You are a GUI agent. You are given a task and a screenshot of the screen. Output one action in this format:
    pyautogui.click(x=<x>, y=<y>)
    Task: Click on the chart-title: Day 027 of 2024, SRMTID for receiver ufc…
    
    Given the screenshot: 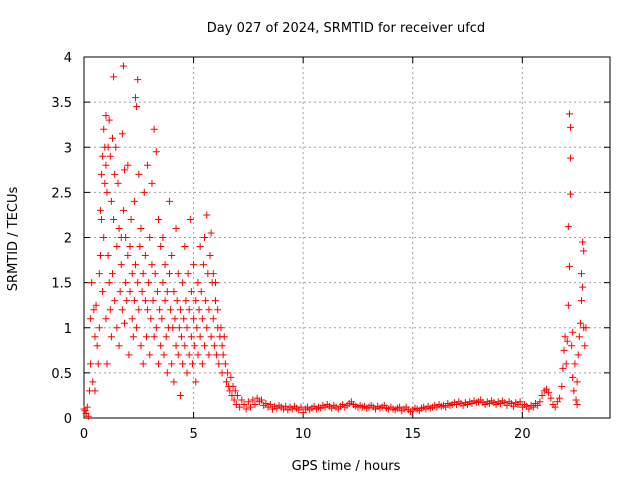 What is the action you would take?
    pyautogui.click(x=346, y=28)
    